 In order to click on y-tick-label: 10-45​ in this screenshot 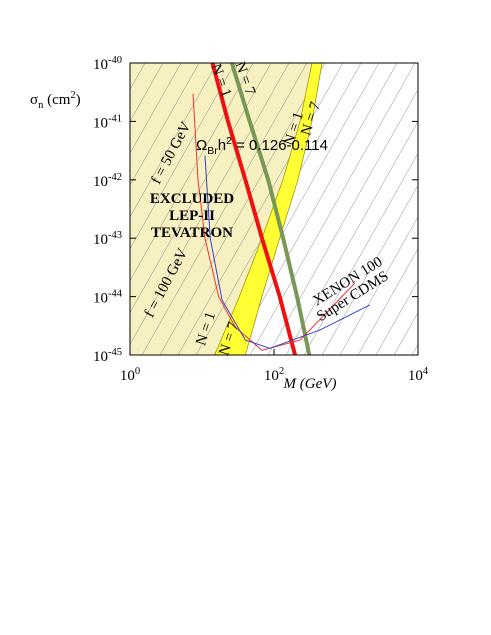, I will do `click(107, 356)`.